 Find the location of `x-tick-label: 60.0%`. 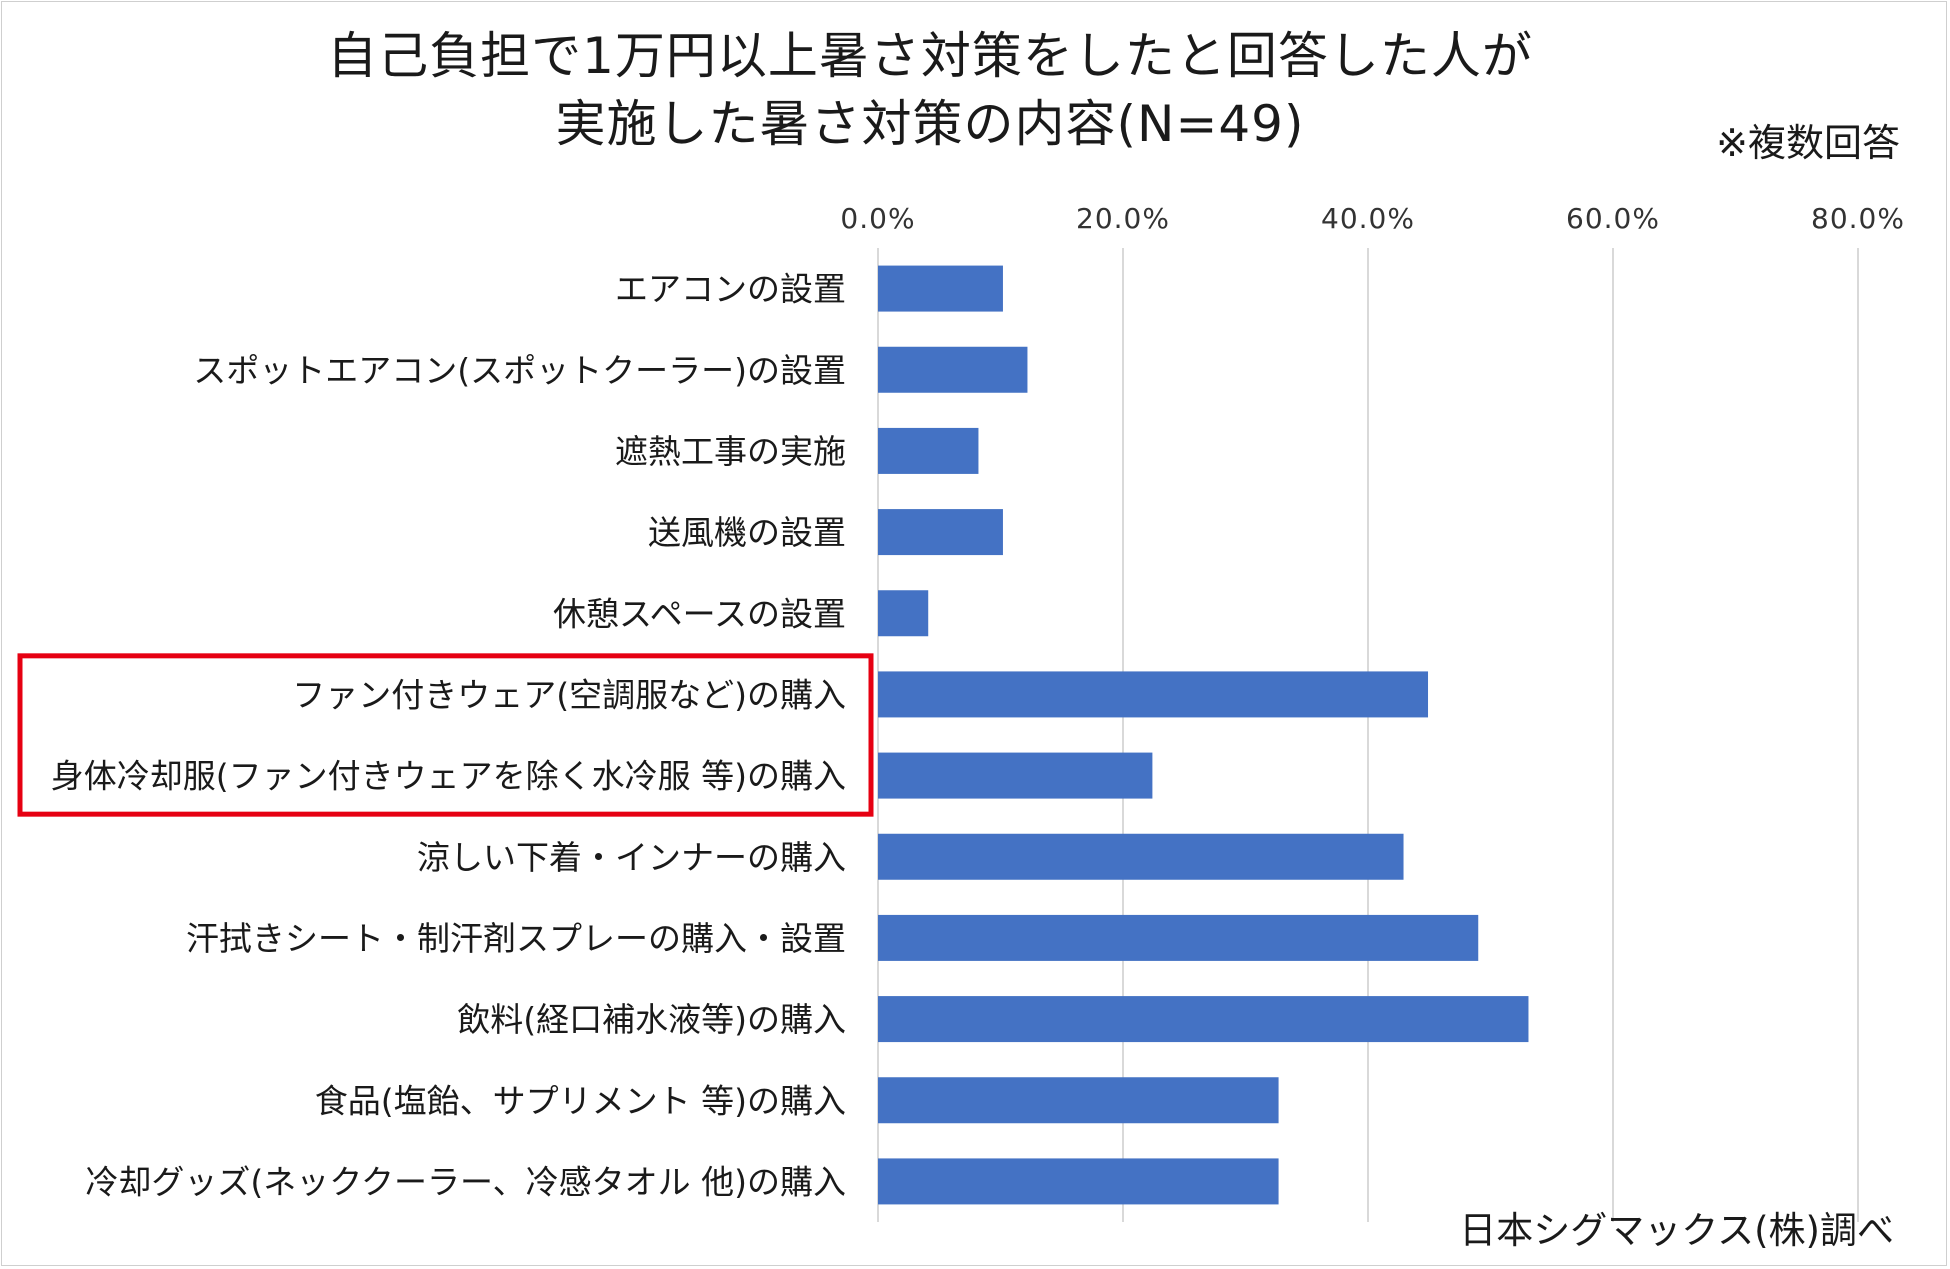

x-tick-label: 60.0% is located at coordinates (1613, 218).